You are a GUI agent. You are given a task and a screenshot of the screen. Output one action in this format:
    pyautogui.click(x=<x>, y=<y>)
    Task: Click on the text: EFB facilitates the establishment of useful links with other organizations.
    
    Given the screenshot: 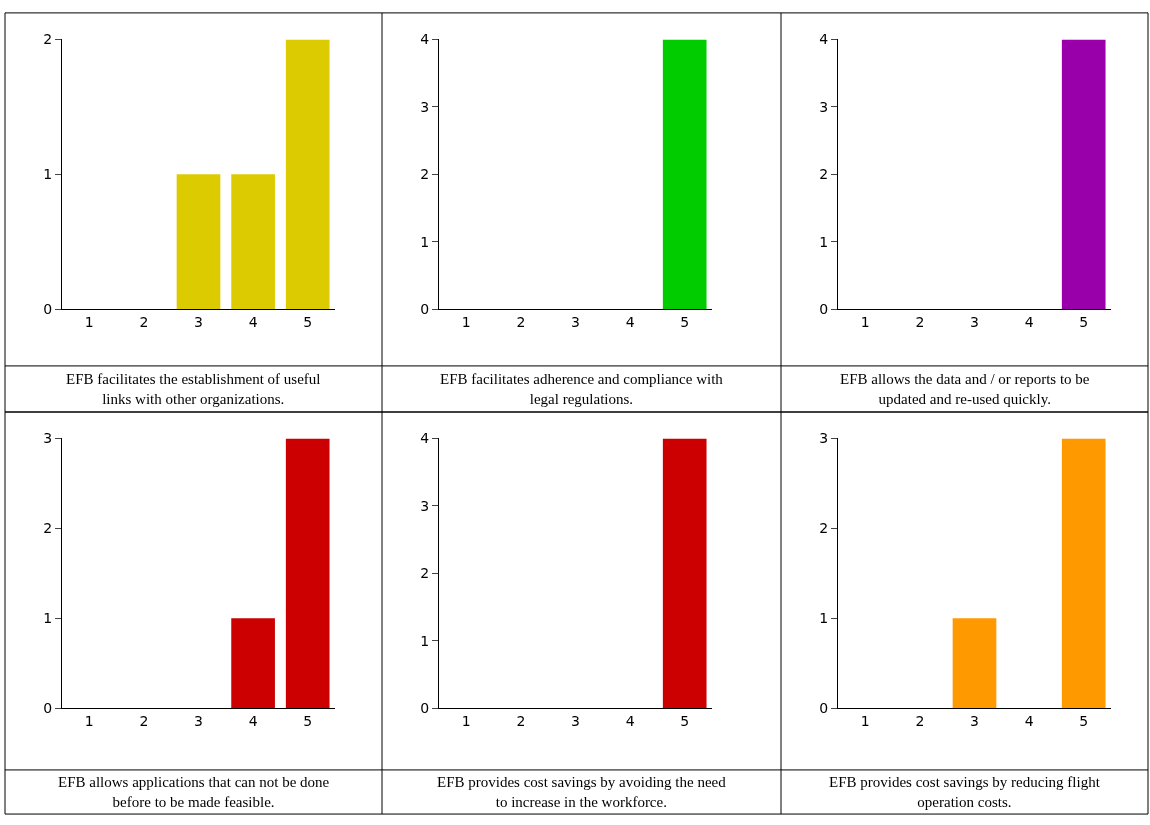 What is the action you would take?
    pyautogui.click(x=193, y=389)
    